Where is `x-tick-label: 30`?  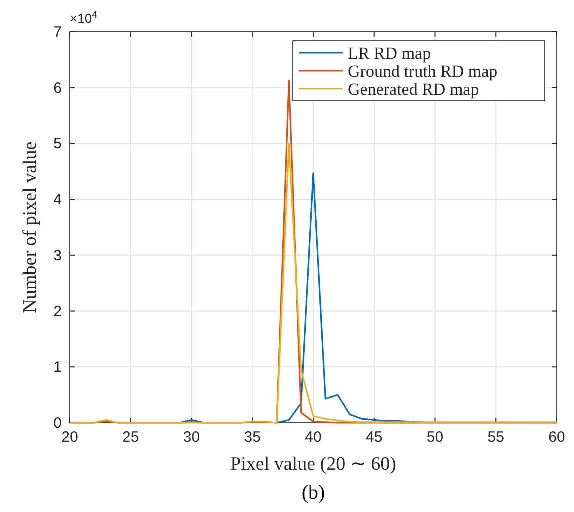 x-tick-label: 30 is located at coordinates (191, 437).